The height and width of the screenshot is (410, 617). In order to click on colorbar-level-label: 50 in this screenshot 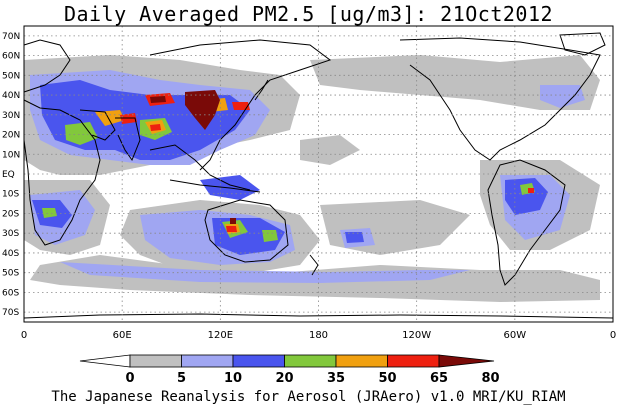, I will do `click(387, 378)`.